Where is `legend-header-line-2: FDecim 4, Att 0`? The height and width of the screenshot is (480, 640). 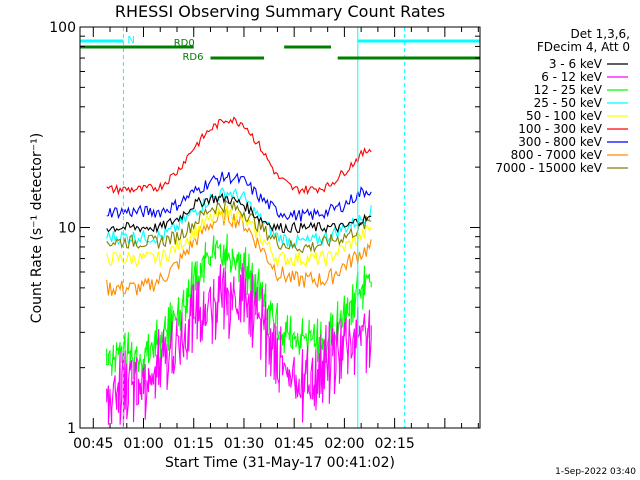
legend-header-line-2: FDecim 4, Att 0 is located at coordinates (583, 47).